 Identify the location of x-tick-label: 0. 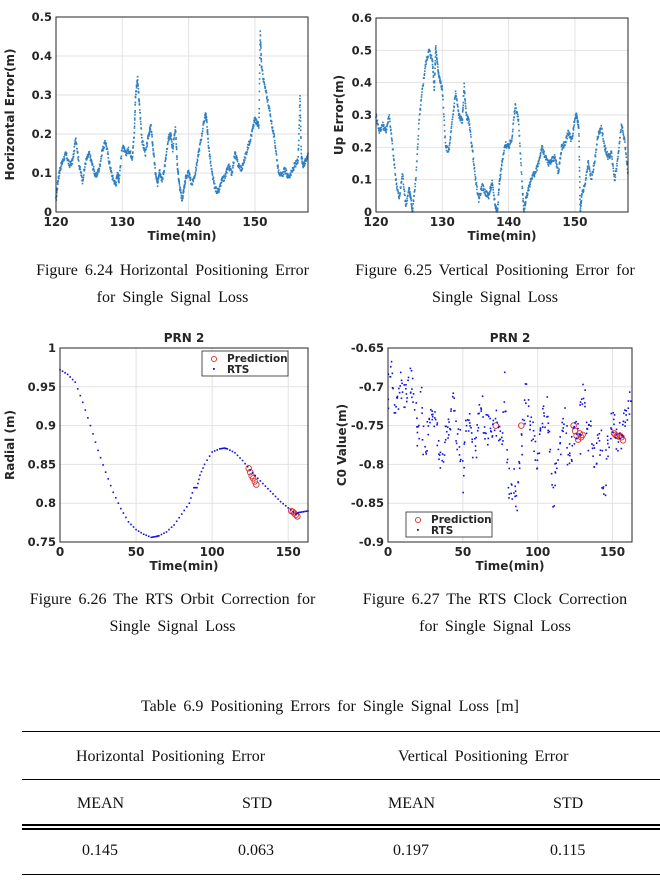
(60, 552).